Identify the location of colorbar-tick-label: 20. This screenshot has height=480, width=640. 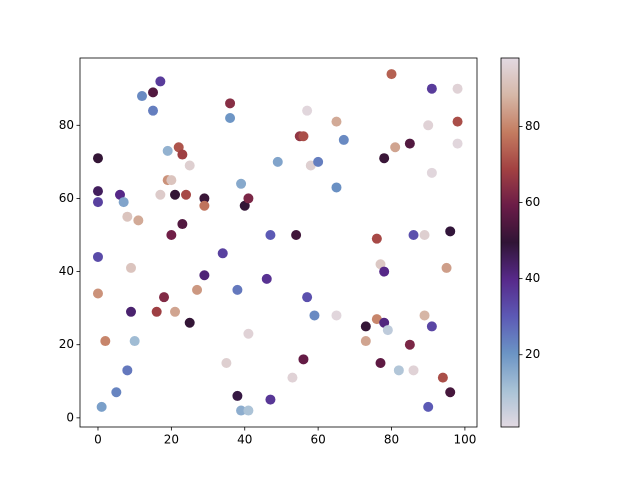
(532, 354).